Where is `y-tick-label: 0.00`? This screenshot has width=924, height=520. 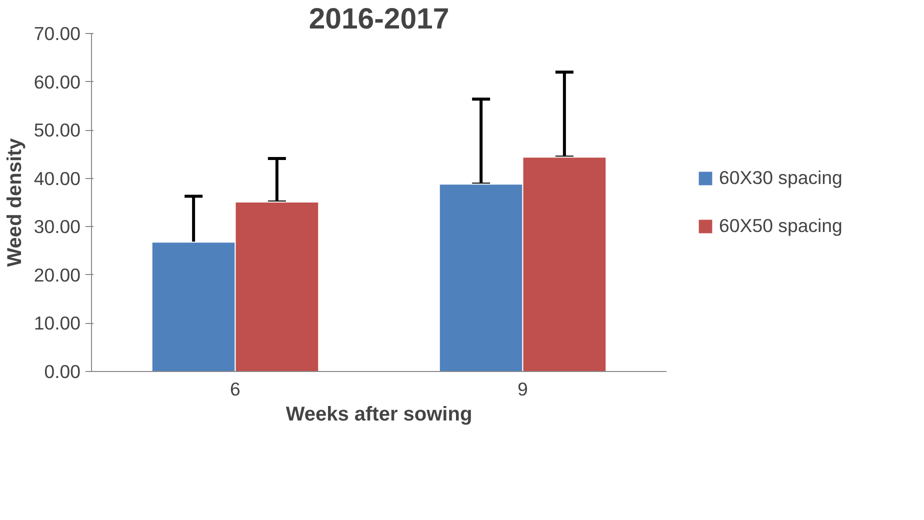
y-tick-label: 0.00 is located at coordinates (62, 371).